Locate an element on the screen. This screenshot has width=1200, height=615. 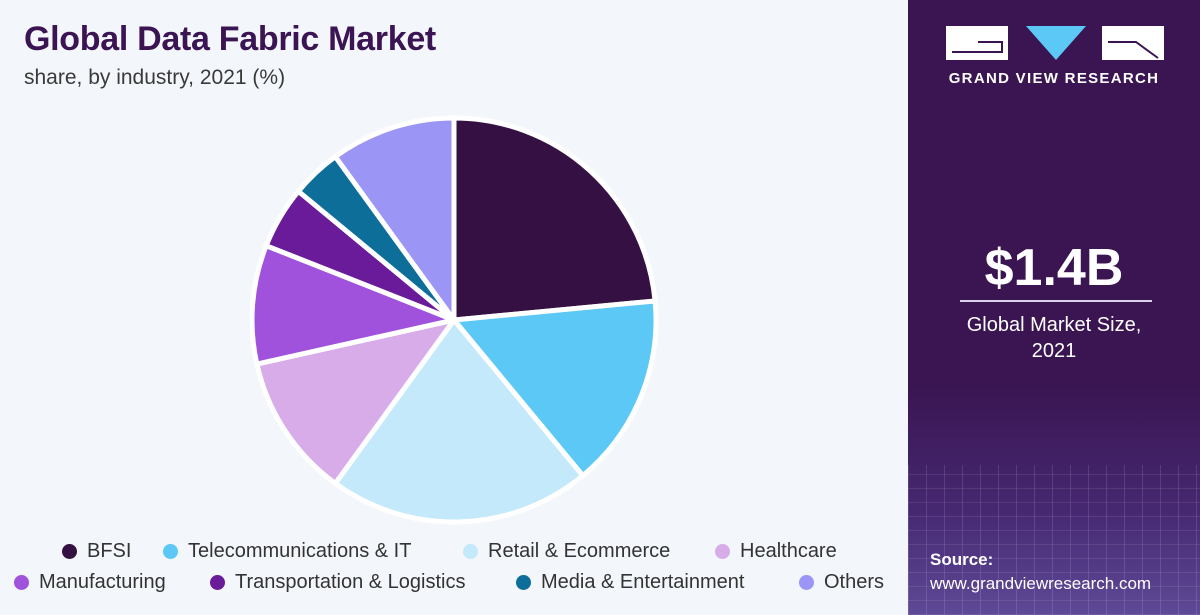
legend-item-retail: Retail & Ecommerce is located at coordinates (566, 551).